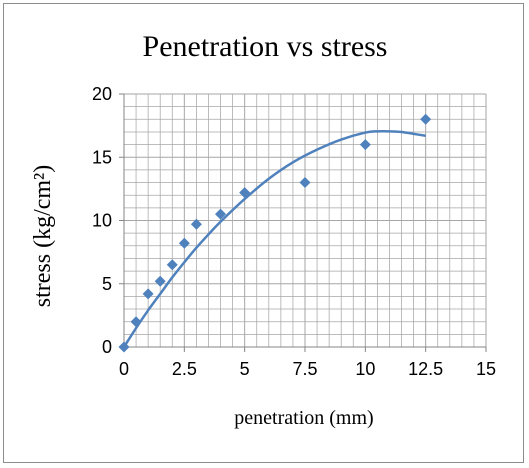 The height and width of the screenshot is (468, 529). What do you see at coordinates (486, 369) in the screenshot?
I see `x-tick-label: 15` at bounding box center [486, 369].